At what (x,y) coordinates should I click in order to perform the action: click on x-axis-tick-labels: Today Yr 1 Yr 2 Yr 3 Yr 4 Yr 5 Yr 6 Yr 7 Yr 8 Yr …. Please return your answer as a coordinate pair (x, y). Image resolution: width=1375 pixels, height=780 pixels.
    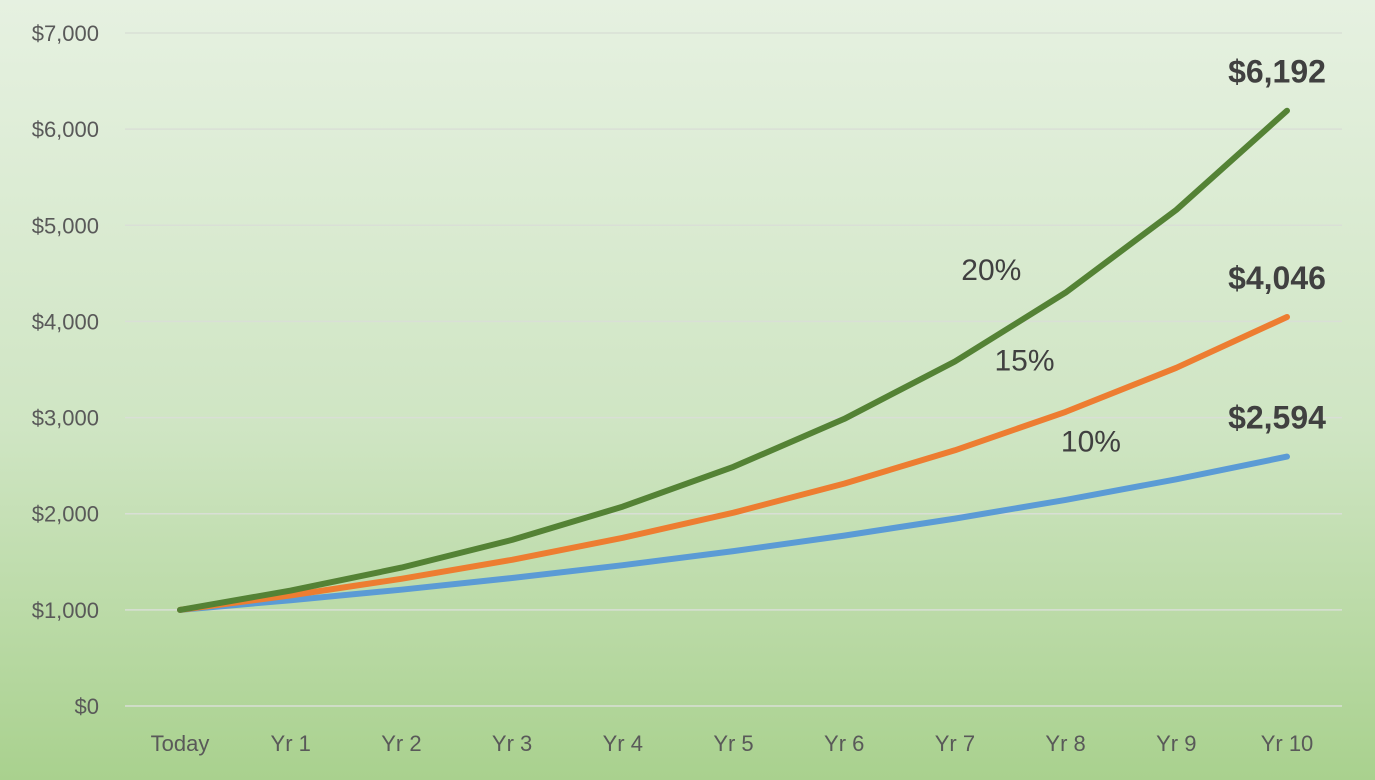
    Looking at the image, I should click on (732, 743).